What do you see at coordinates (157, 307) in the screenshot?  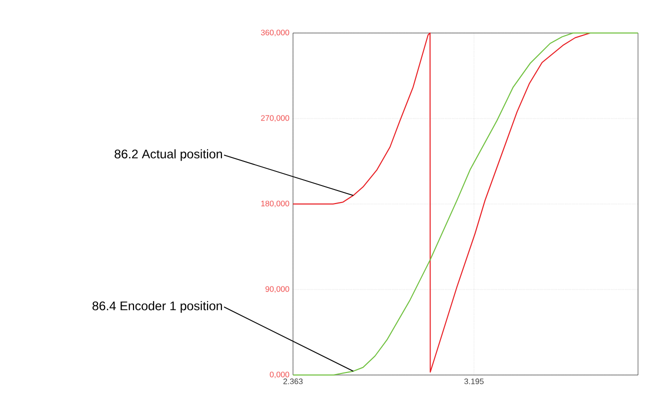 I see `text: 86.4 Encoder 1 position` at bounding box center [157, 307].